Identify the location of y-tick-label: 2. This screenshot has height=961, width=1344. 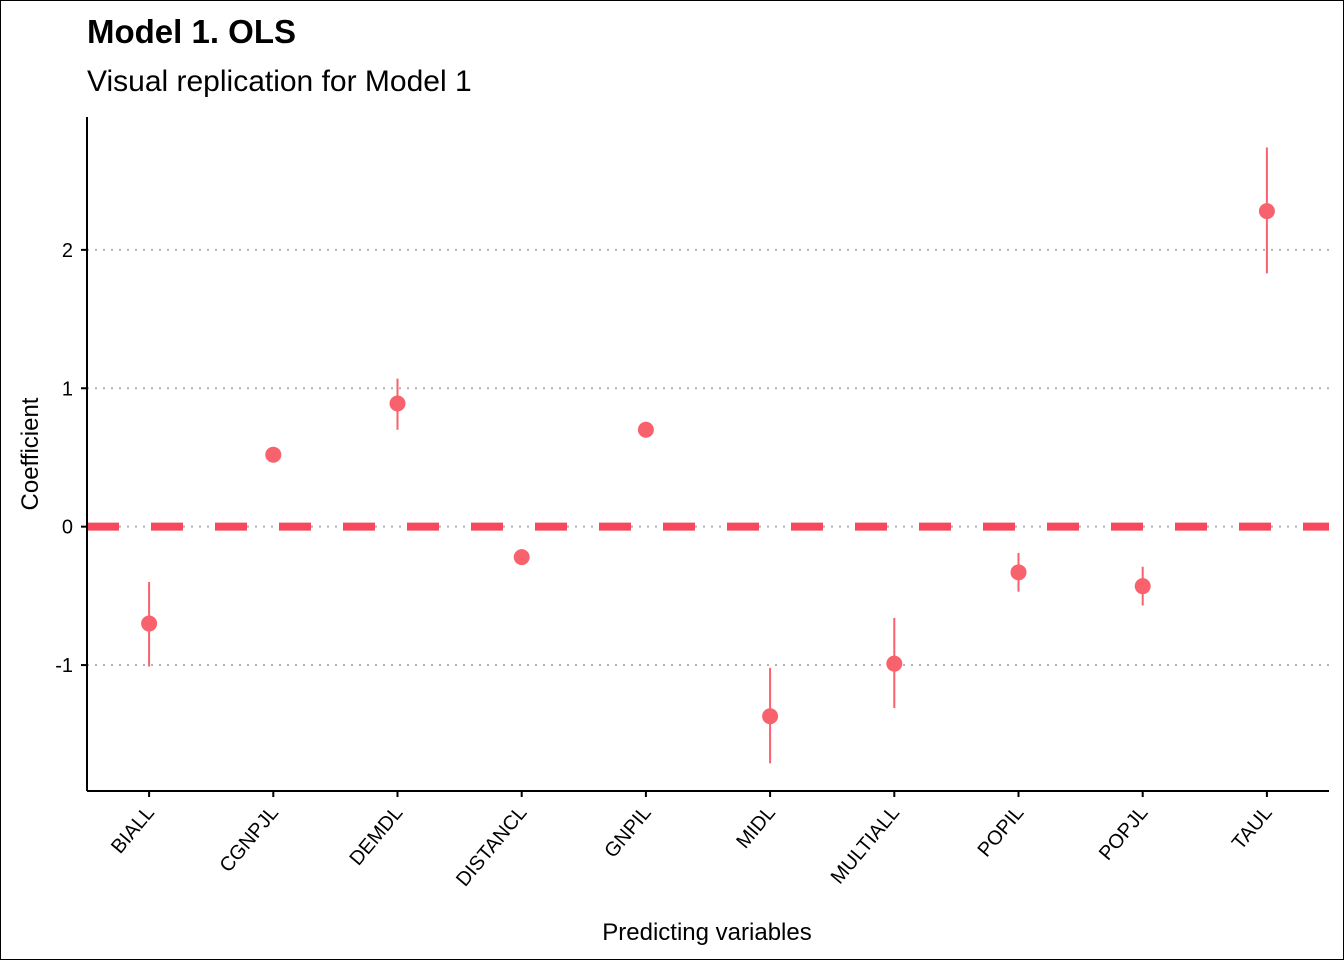
(67, 251).